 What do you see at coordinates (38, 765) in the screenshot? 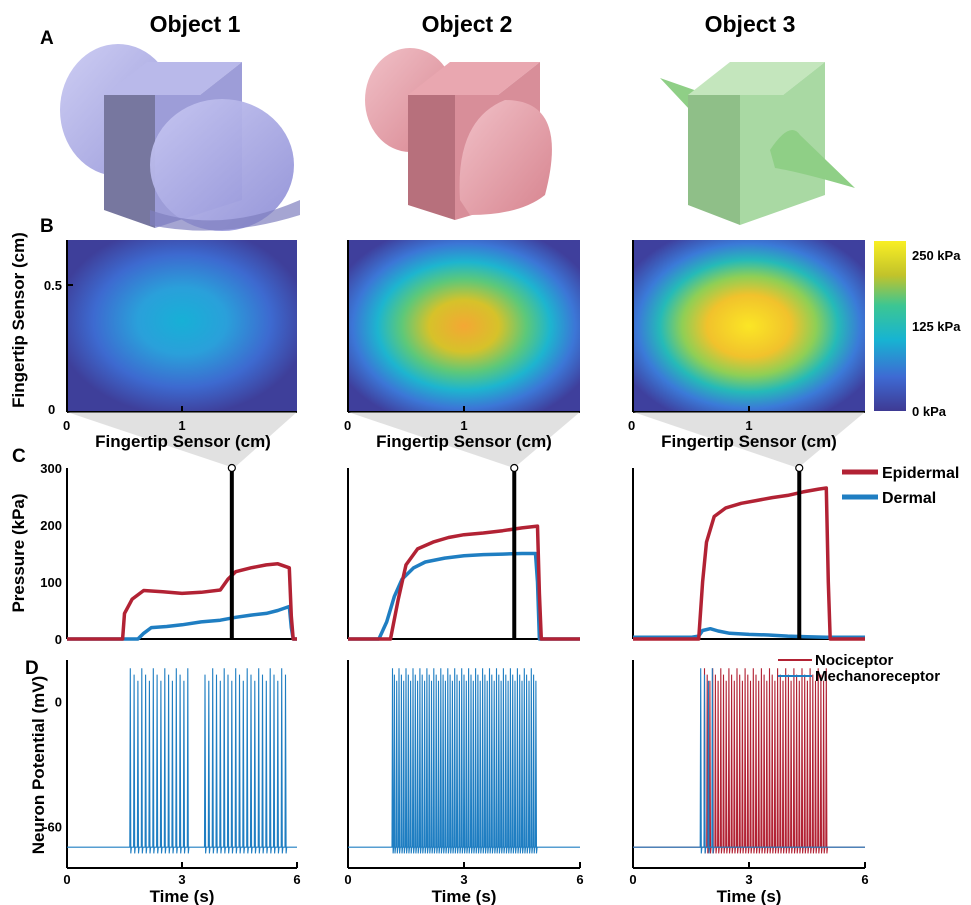
I see `neuron-ylabel: Neuron Potential (mV)` at bounding box center [38, 765].